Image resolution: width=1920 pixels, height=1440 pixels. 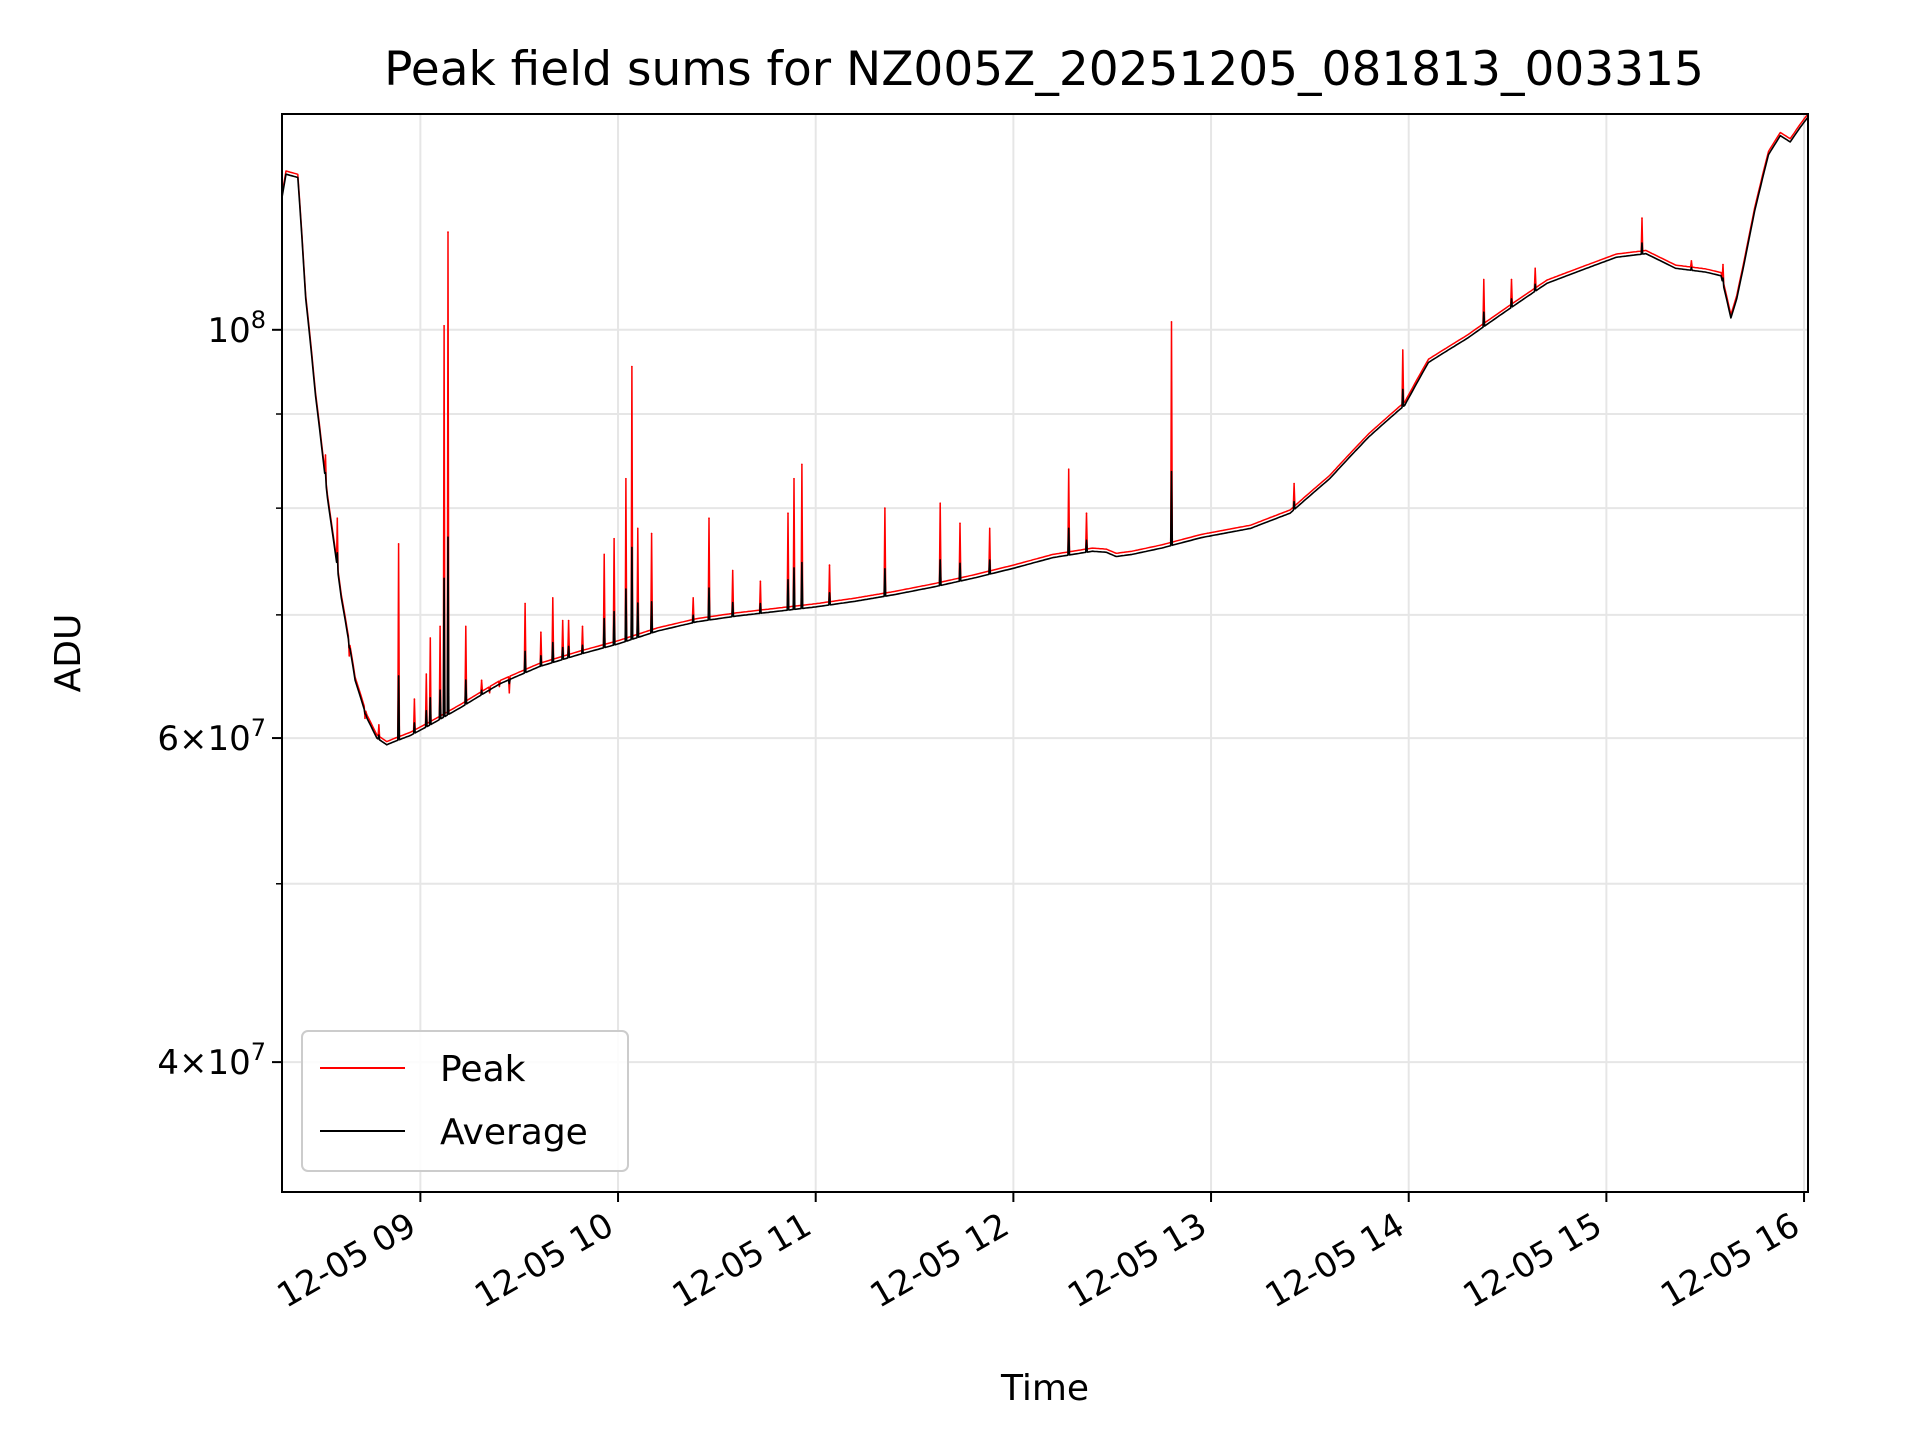 What do you see at coordinates (483, 1069) in the screenshot?
I see `legend-peak-label: Peak` at bounding box center [483, 1069].